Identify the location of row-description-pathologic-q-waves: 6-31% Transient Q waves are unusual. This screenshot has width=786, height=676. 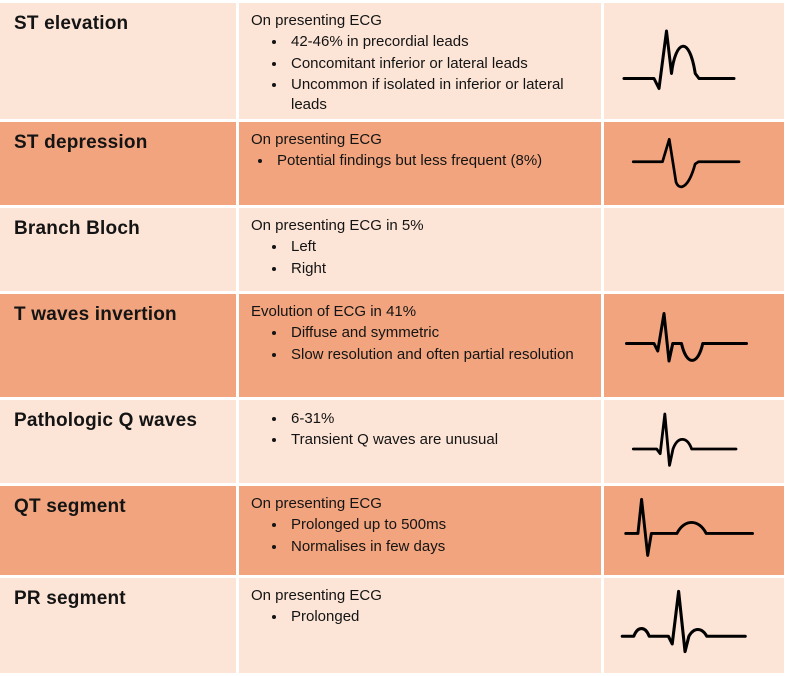
(420, 441).